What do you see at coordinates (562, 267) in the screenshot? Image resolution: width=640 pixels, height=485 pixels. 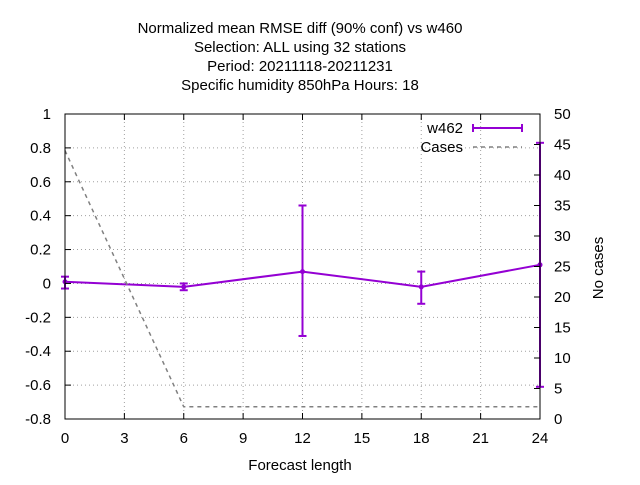 I see `y2-tick-label: 25` at bounding box center [562, 267].